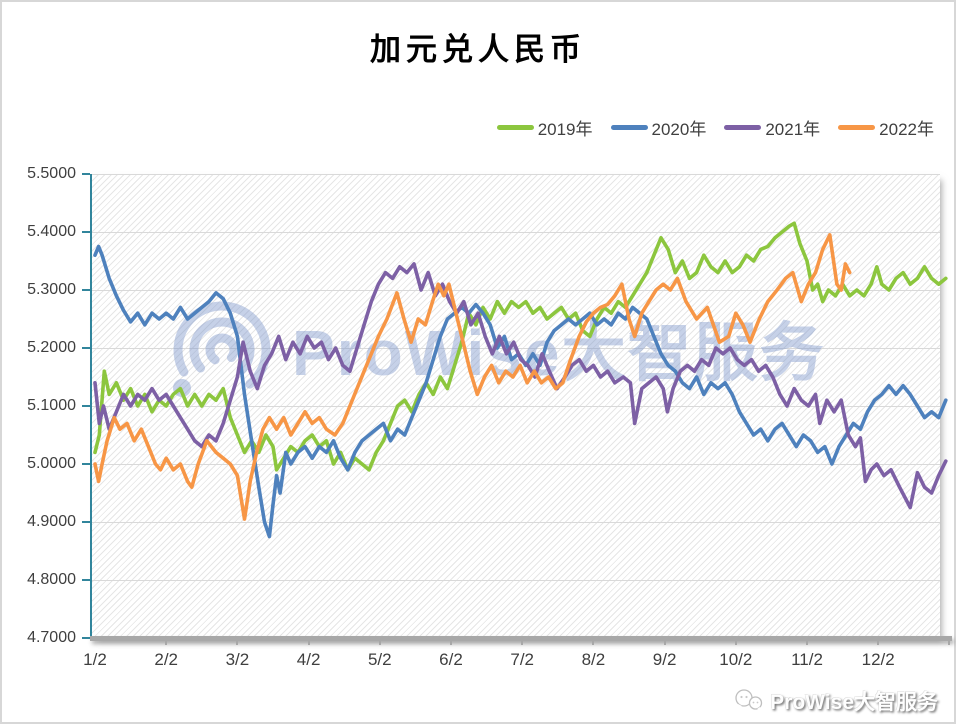  I want to click on x-axis-label: 5/2, so click(379, 659).